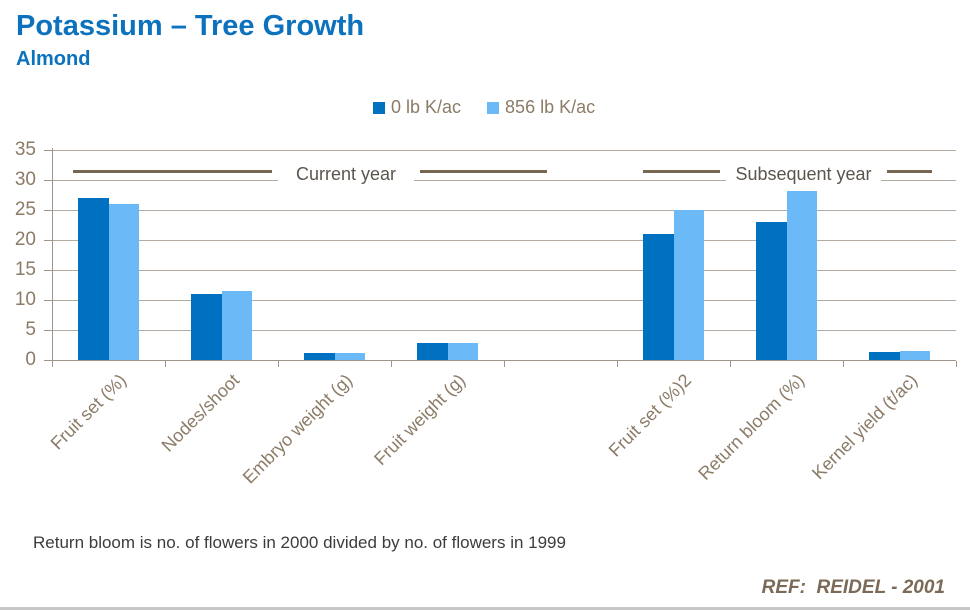 This screenshot has height=610, width=970. Describe the element at coordinates (803, 174) in the screenshot. I see `annotation-label-subsequent-year: Subsequent year` at that location.